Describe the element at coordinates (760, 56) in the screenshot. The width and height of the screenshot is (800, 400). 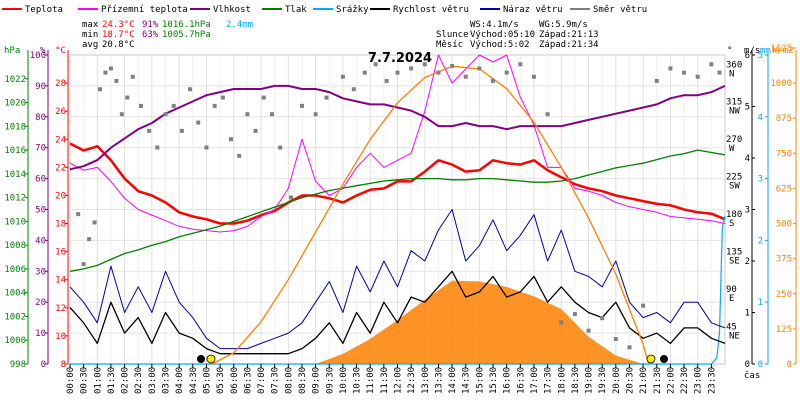
I see `mm-tick-label: 5` at that location.